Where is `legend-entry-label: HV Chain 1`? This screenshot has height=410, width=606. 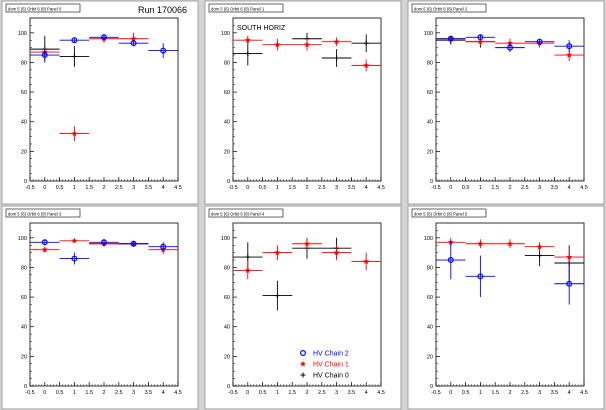
legend-entry-label: HV Chain 1 is located at coordinates (331, 365).